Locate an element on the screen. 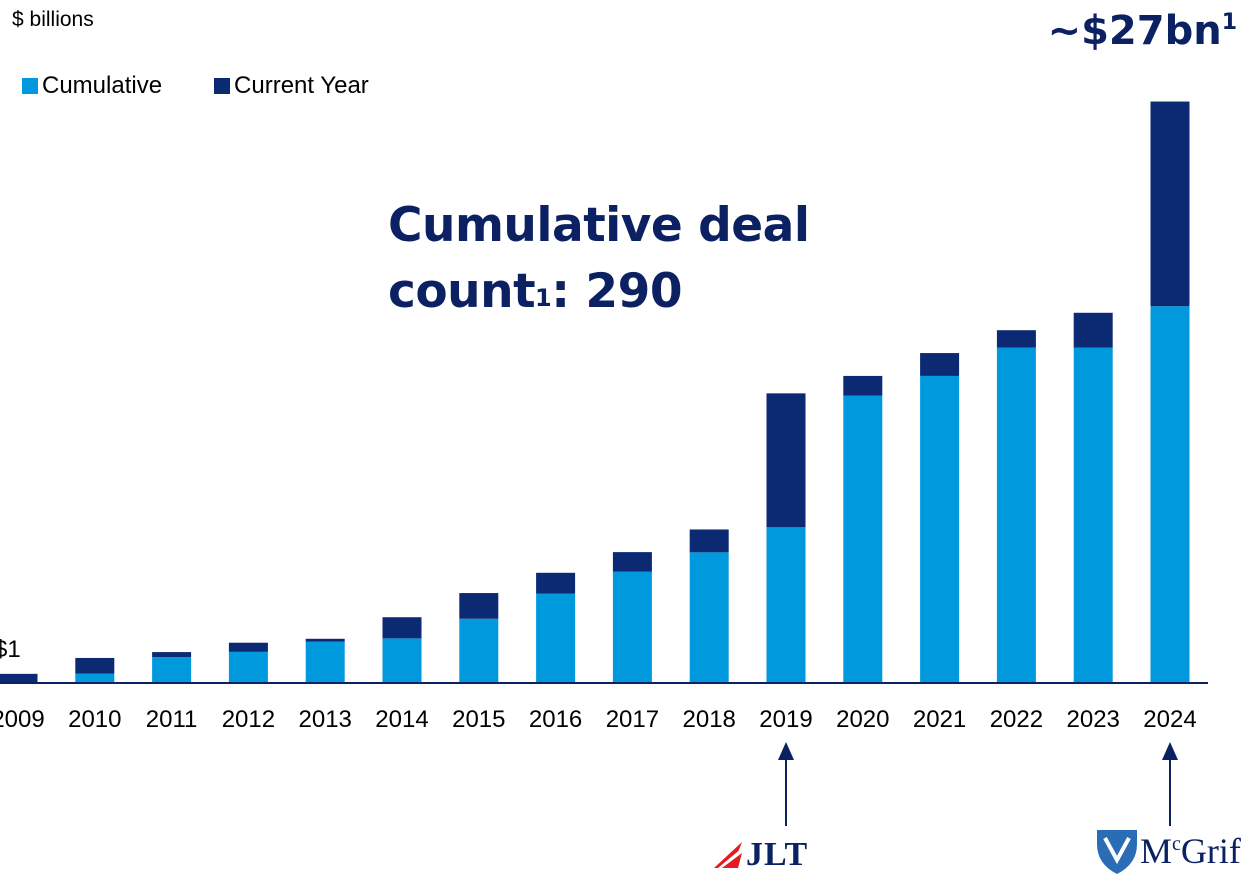 The width and height of the screenshot is (1243, 880). legend-label-current-year: Current Year is located at coordinates (301, 85).